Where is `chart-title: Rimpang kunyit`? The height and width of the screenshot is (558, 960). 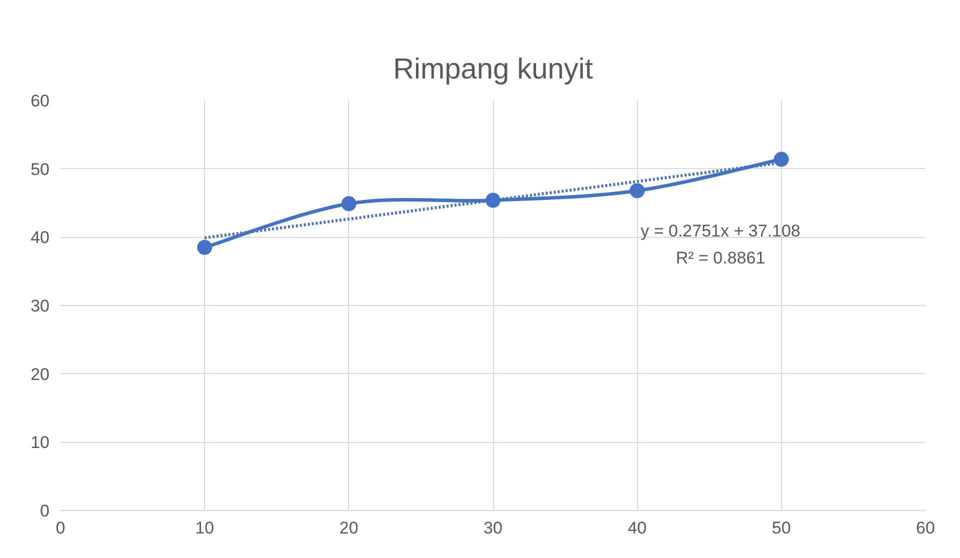 chart-title: Rimpang kunyit is located at coordinates (493, 70).